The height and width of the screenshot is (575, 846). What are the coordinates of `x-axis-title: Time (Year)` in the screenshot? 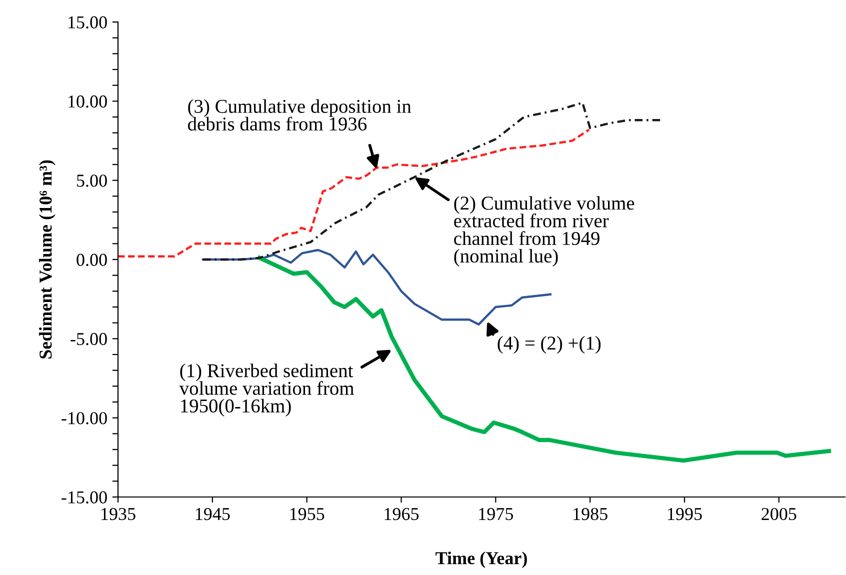 It's located at (481, 560).